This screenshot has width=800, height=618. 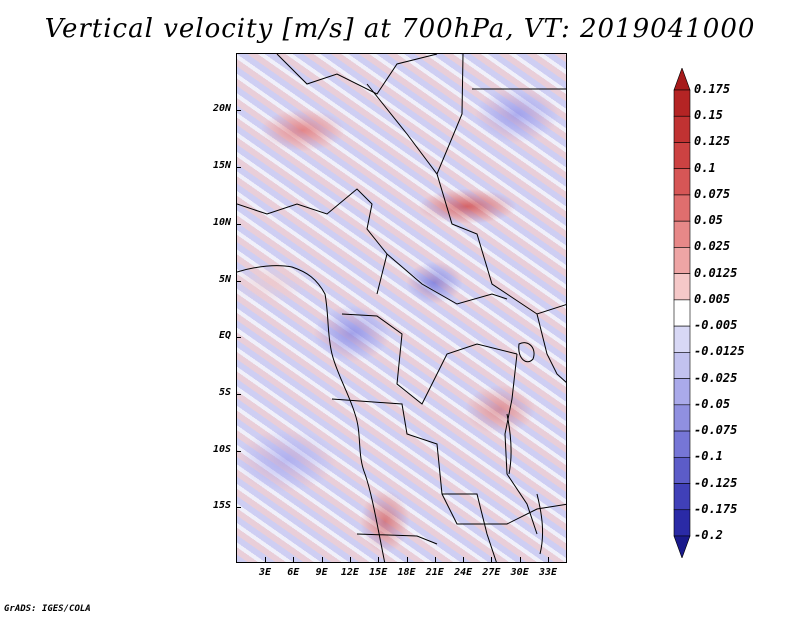 I want to click on lon-tick-label: 24E, so click(x=463, y=572).